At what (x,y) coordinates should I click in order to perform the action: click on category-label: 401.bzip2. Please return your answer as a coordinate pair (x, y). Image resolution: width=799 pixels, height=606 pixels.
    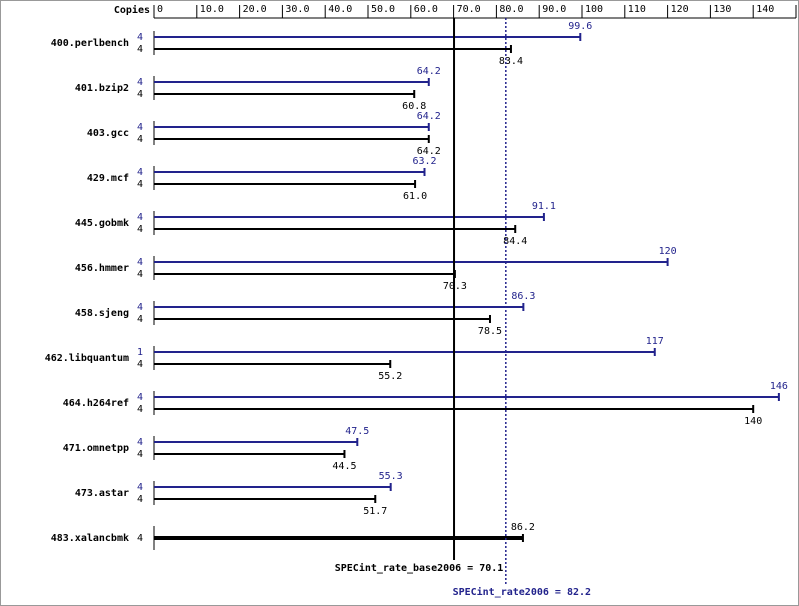
    Looking at the image, I should click on (102, 88).